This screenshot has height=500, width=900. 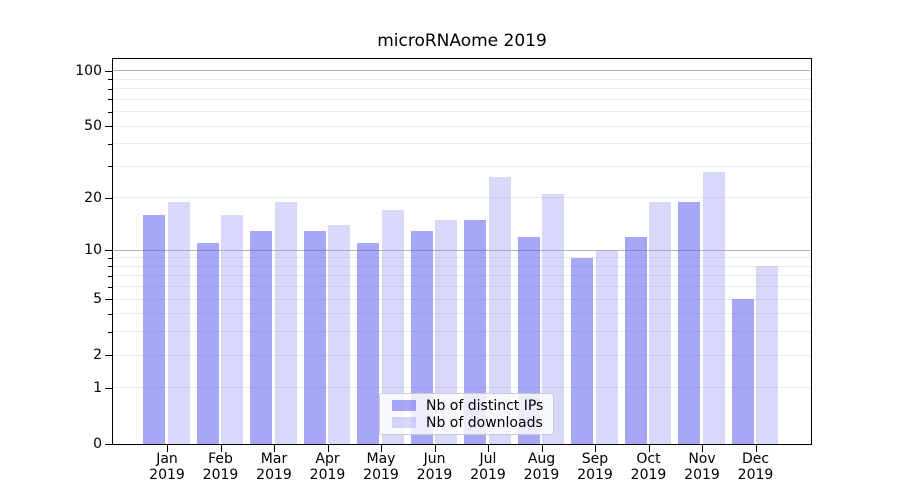 What do you see at coordinates (499, 310) in the screenshot?
I see `bar-downloads-jul` at bounding box center [499, 310].